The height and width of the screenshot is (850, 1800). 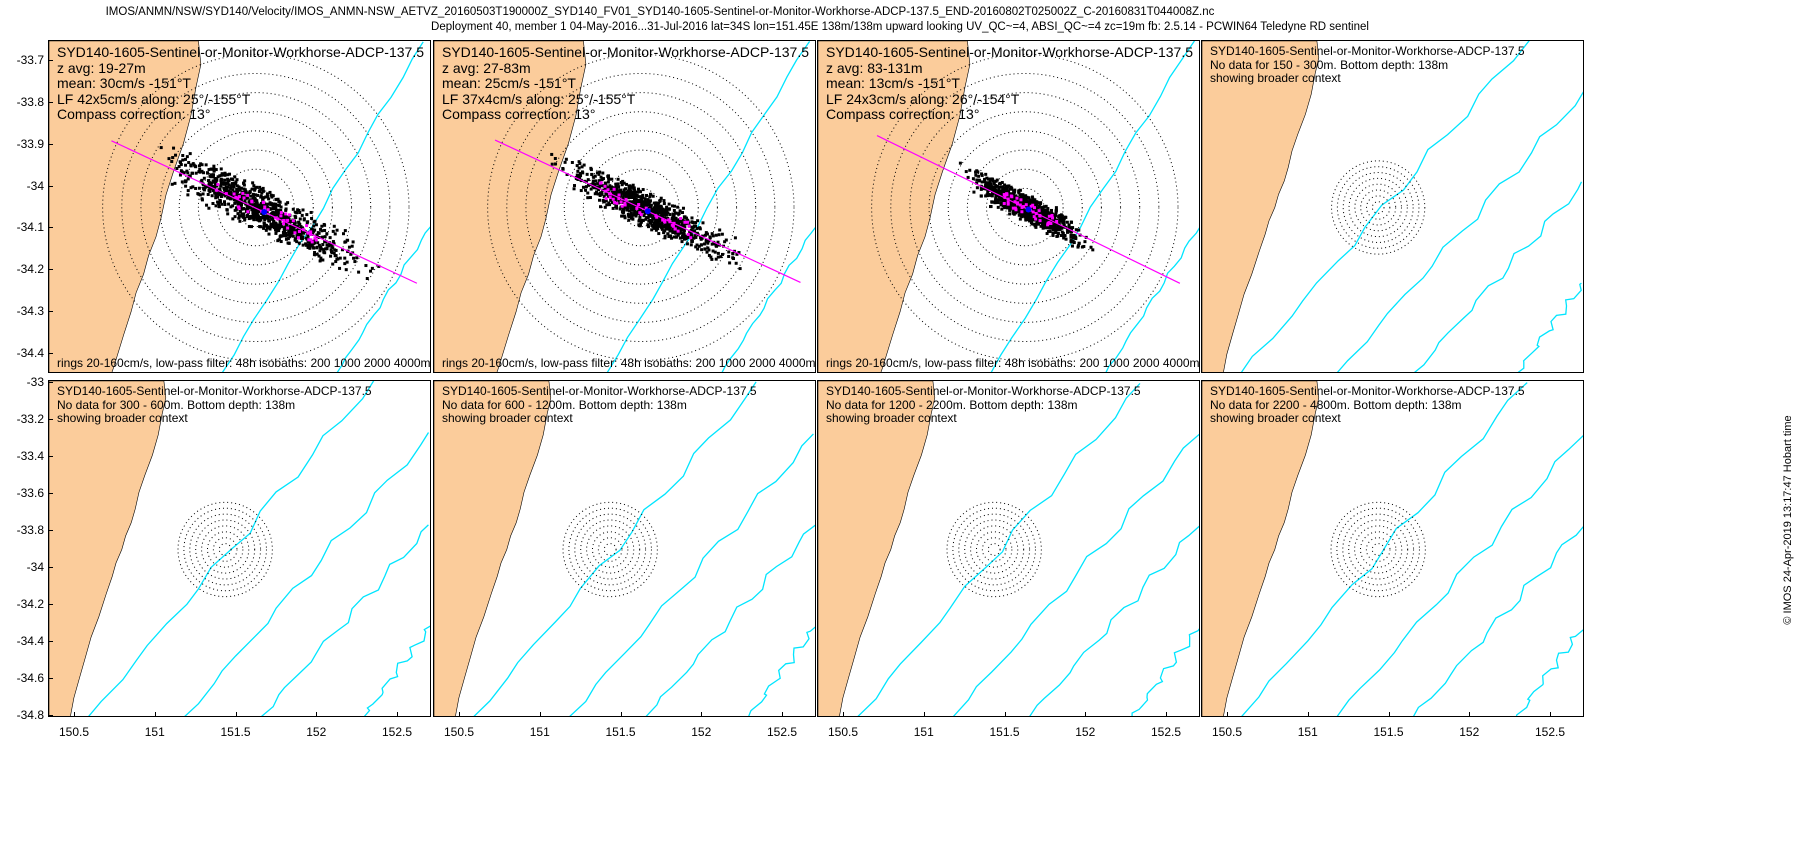 I want to click on y-tick-label: -33.8, so click(x=30, y=101).